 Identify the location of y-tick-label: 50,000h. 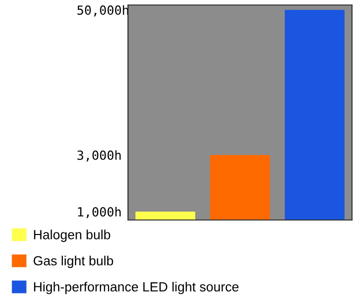
(102, 10).